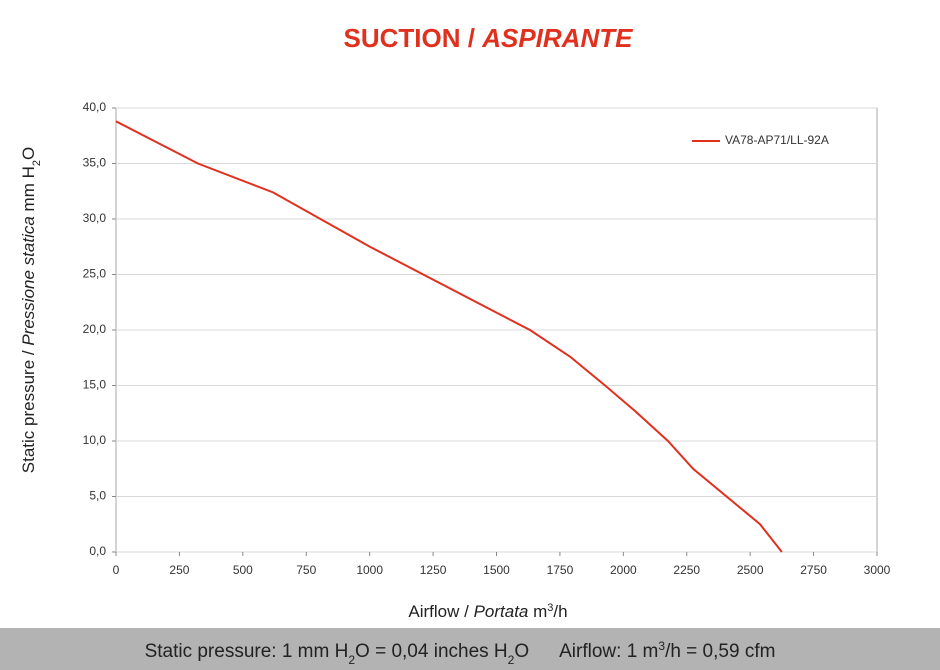 This screenshot has height=670, width=940. Describe the element at coordinates (28, 411) in the screenshot. I see `y-label-part: Static pressure /` at that location.